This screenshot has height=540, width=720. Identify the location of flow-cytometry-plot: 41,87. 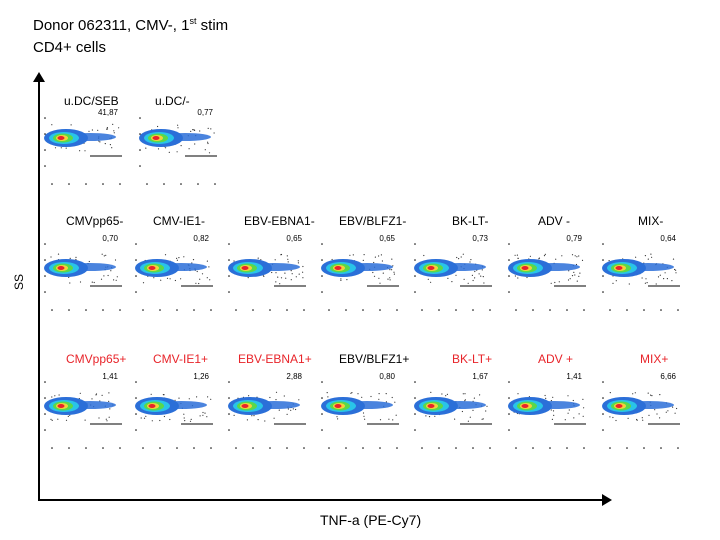
(84, 147).